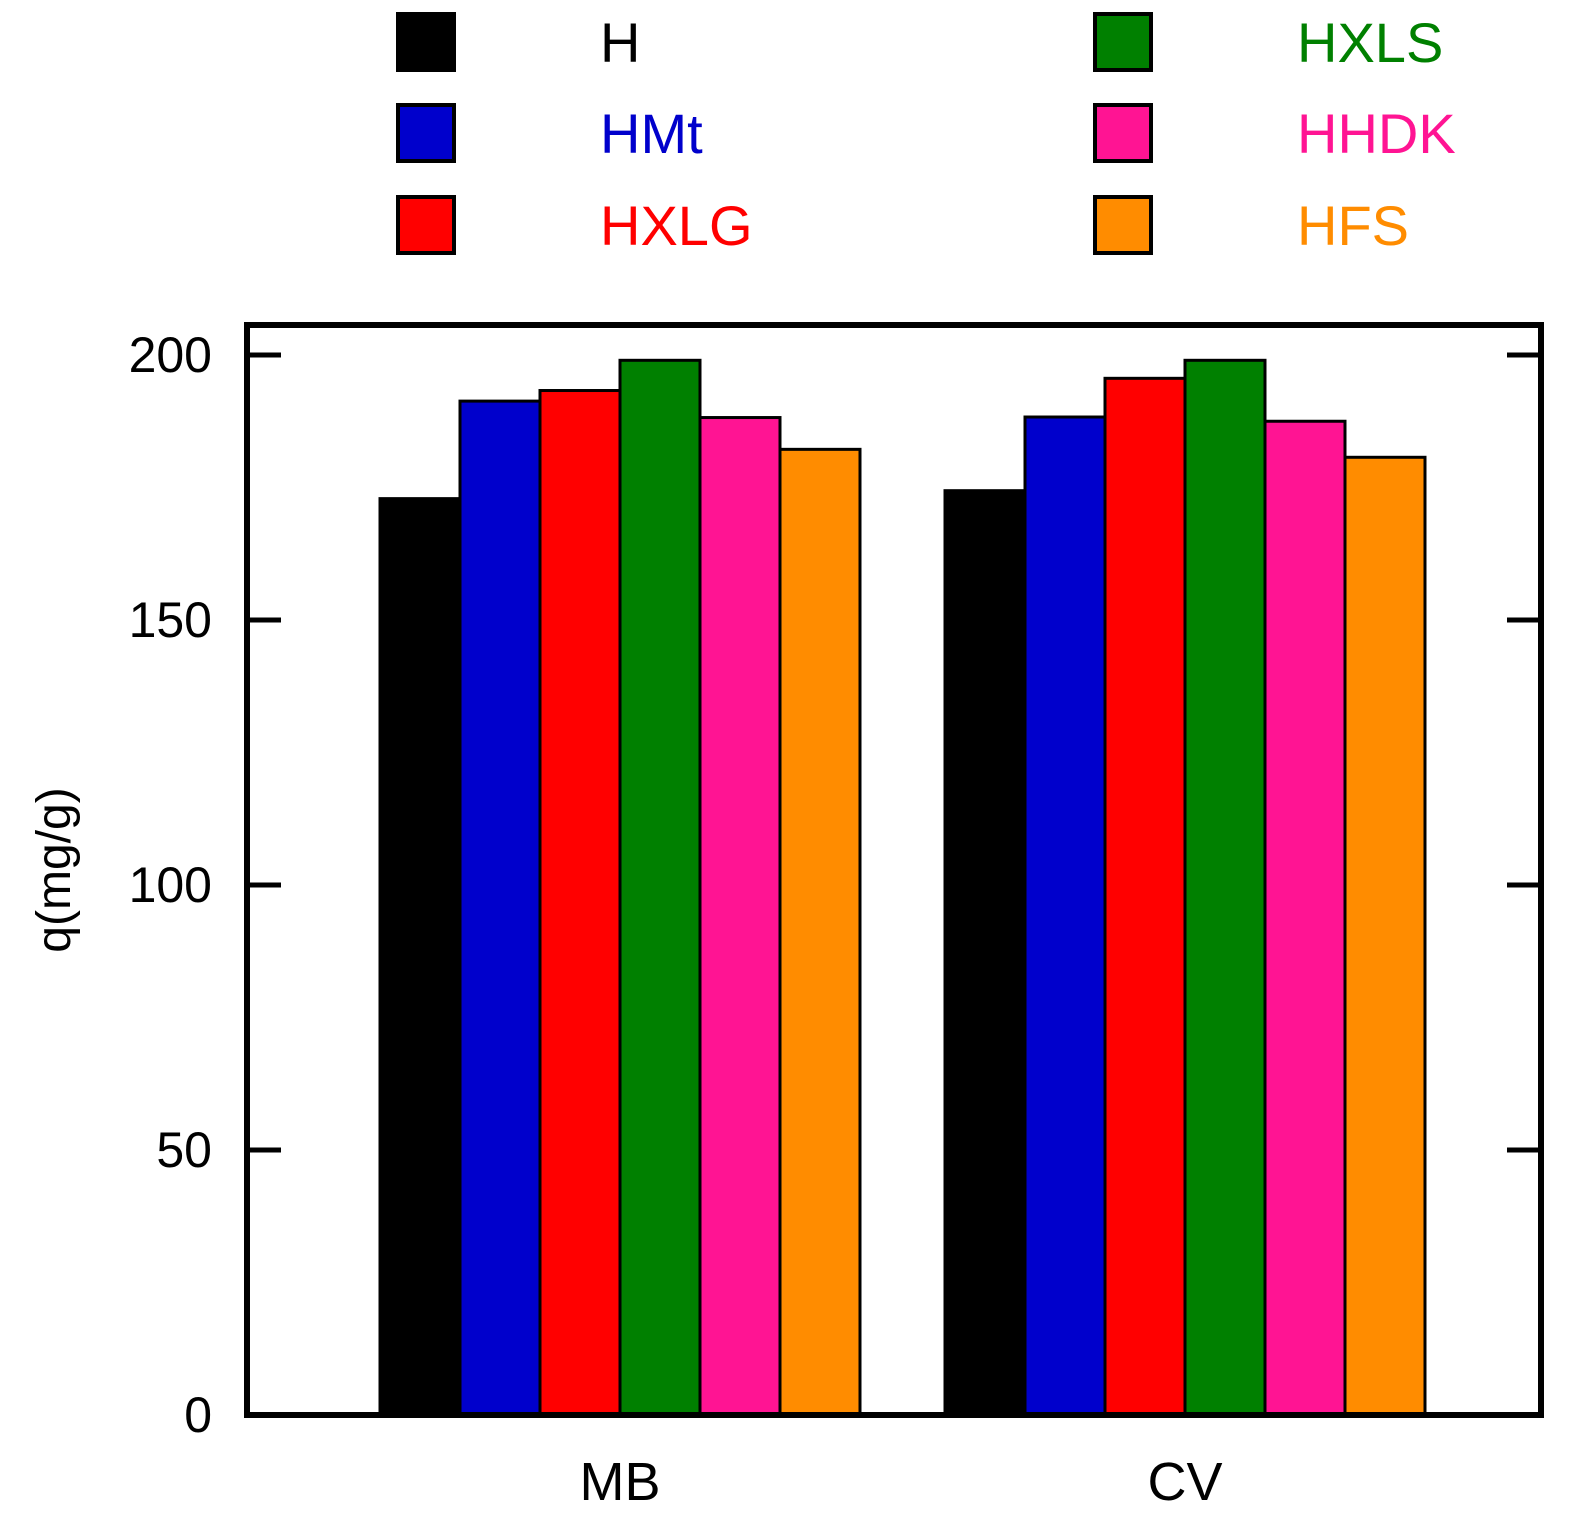 The image size is (1596, 1533). Describe the element at coordinates (1123, 133) in the screenshot. I see `legend-swatch-hhdk` at that location.